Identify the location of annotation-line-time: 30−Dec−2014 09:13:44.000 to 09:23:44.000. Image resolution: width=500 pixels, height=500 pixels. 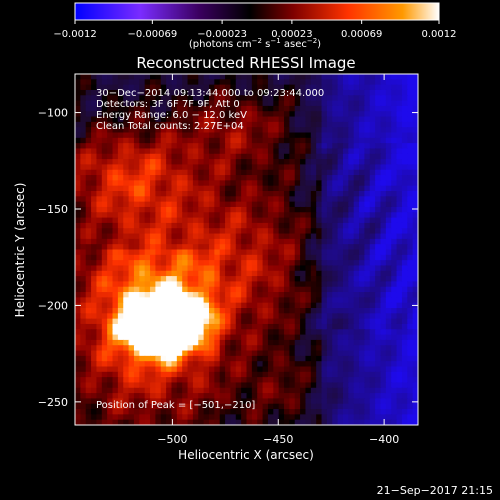
(210, 93).